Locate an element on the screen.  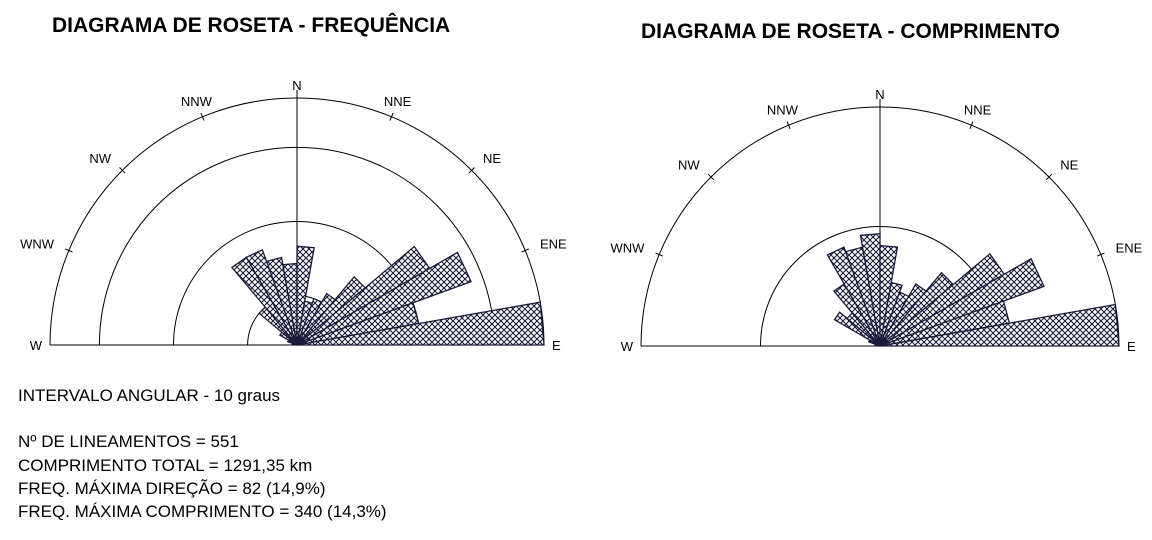
max-length-frequency-text: FREQ. MÁXIMA COMPRIMENTO = 340 (14,3%) is located at coordinates (202, 511).